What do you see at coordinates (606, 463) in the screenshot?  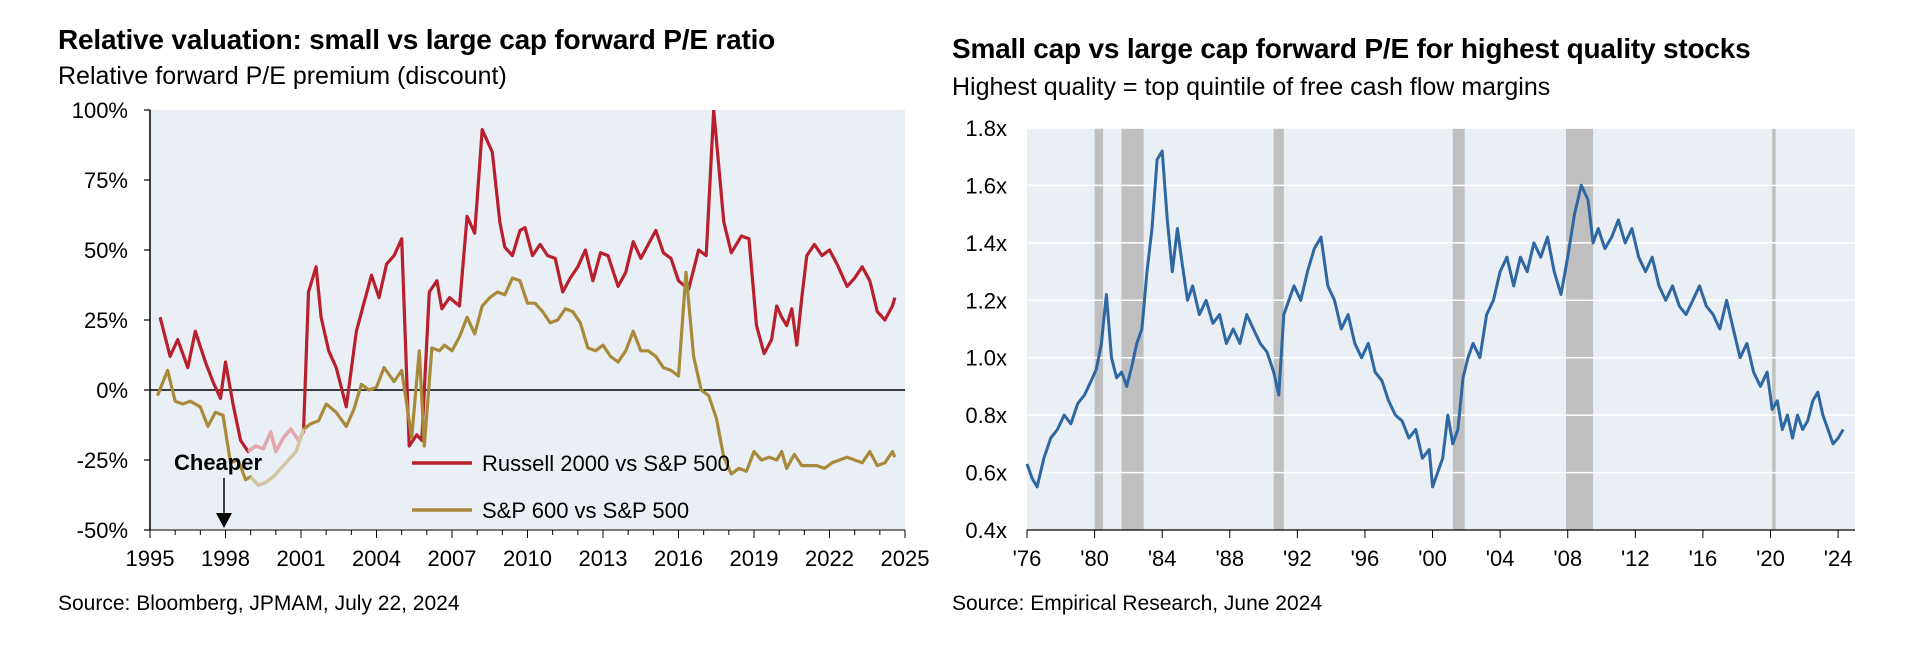 I see `legend-russell-label: Russell 2000 vs S&P 500` at bounding box center [606, 463].